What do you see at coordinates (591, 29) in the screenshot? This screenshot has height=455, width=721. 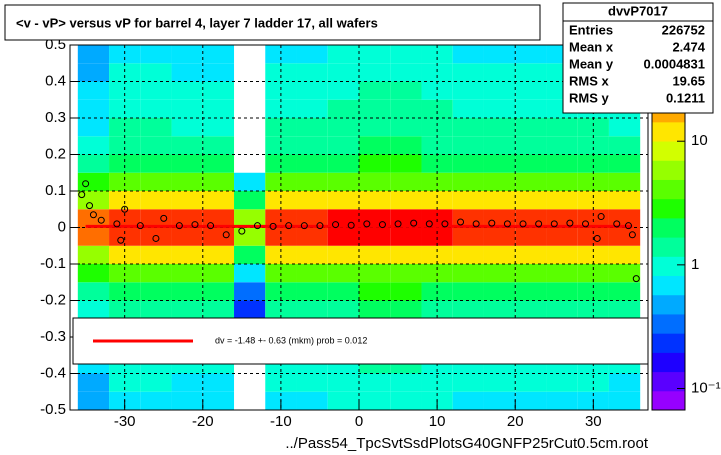 I see `stats-label: Entries` at bounding box center [591, 29].